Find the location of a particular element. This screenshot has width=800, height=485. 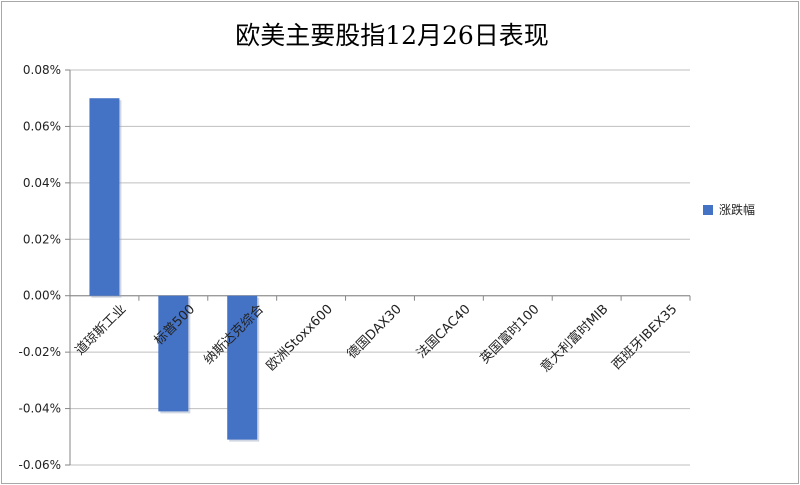

x-tick-label: 西班牙IBEX35 is located at coordinates (644, 337).